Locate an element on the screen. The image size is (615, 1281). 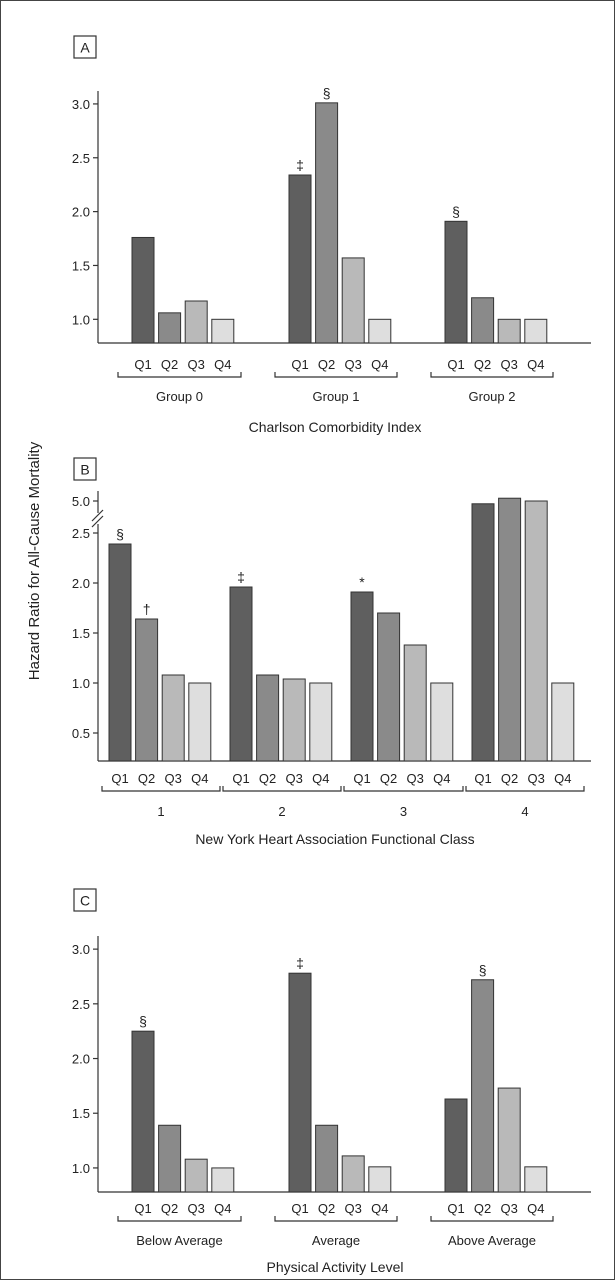
group-label: 3 is located at coordinates (403, 811).